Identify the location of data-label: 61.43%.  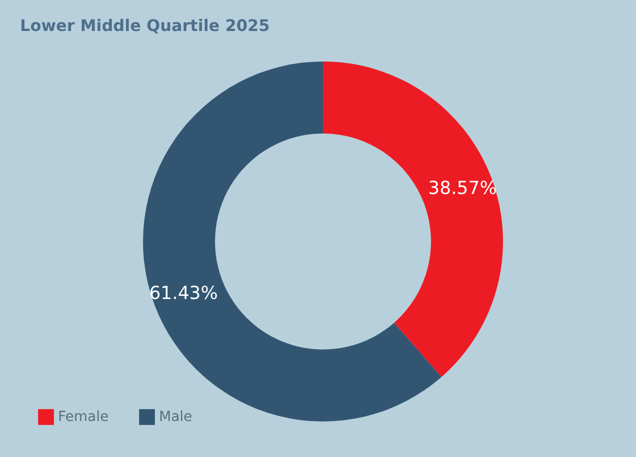
(183, 293).